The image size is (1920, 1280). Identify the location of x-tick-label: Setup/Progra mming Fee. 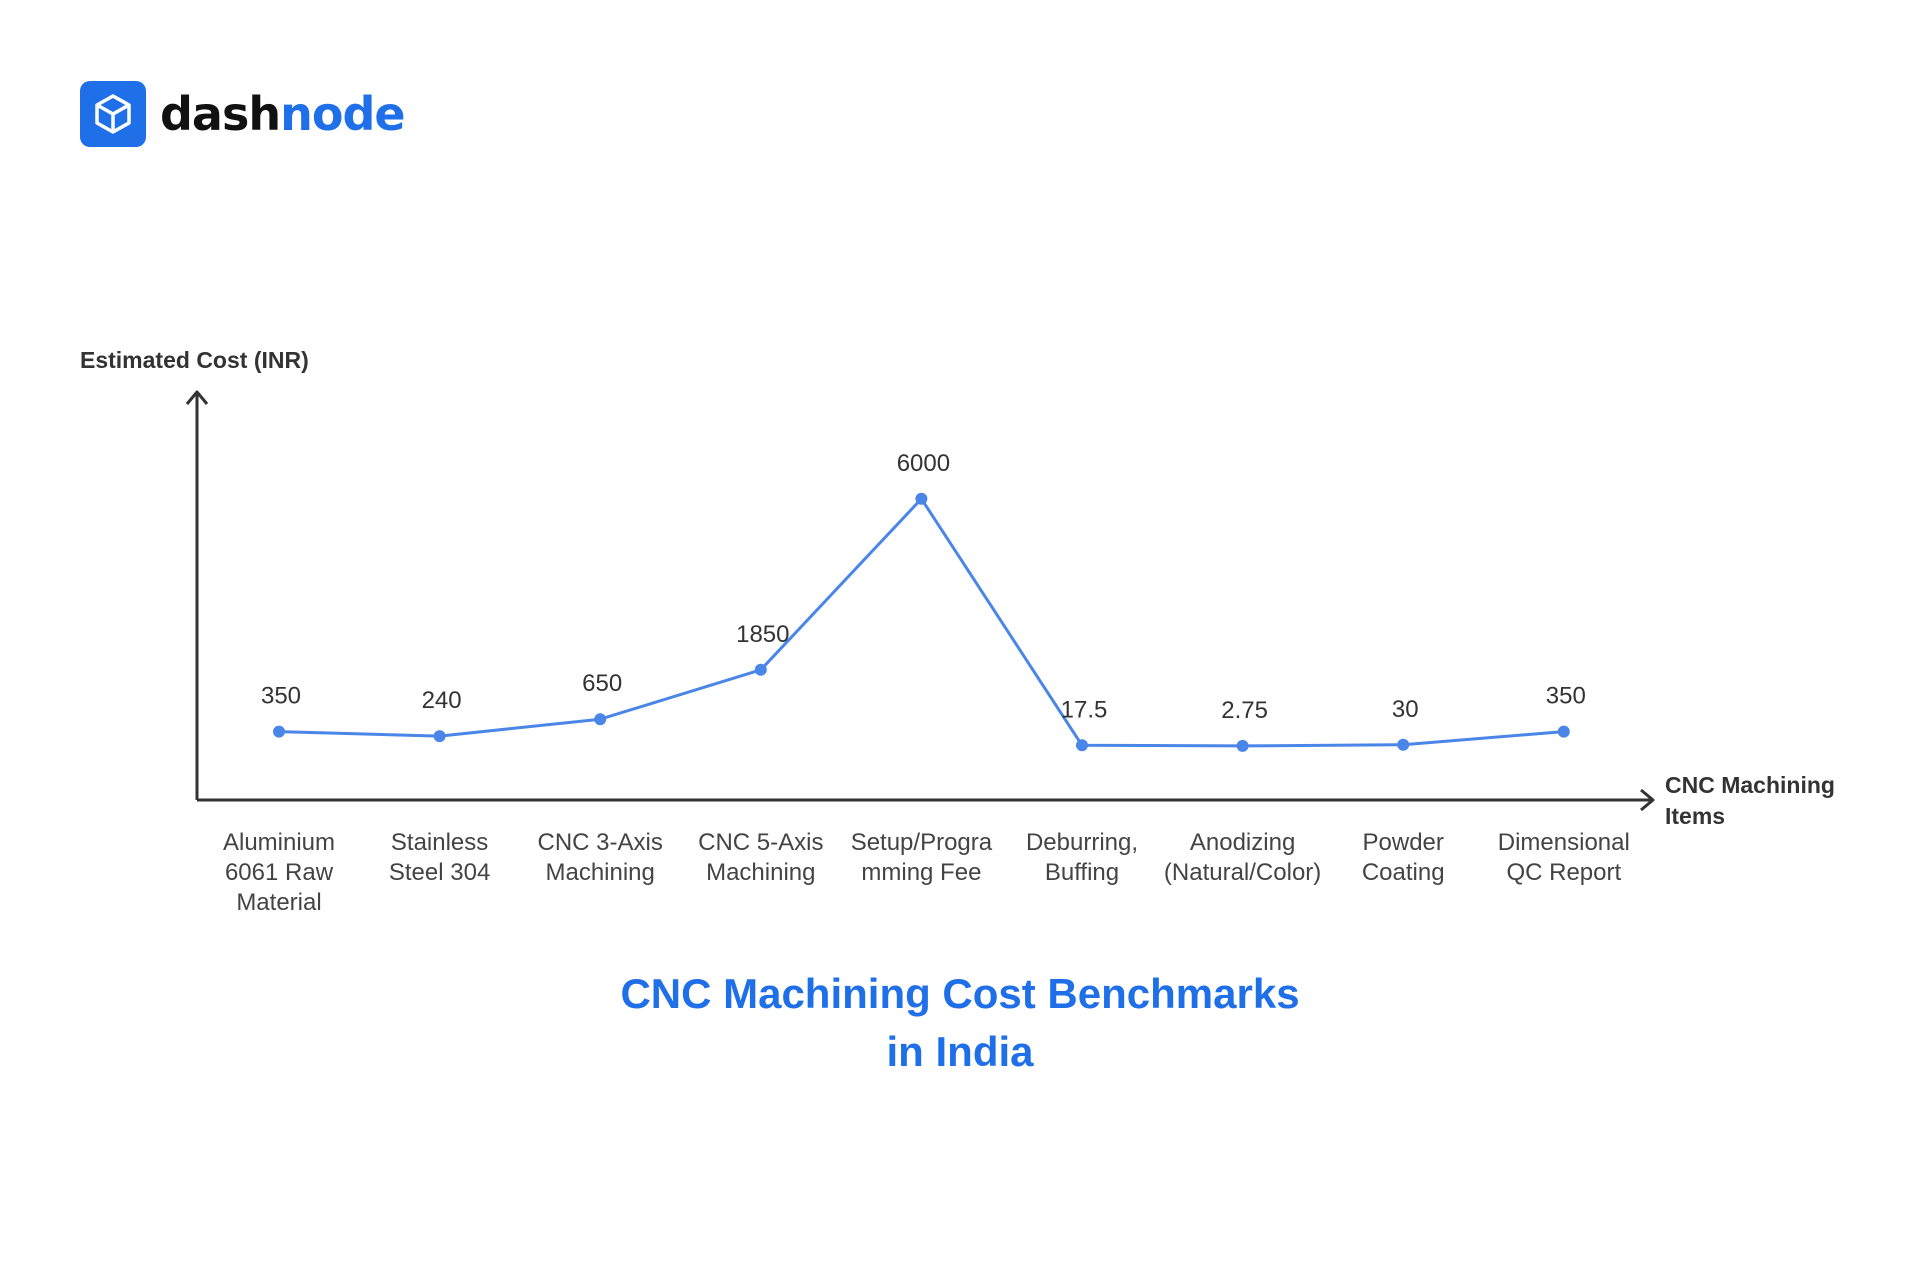
(922, 857).